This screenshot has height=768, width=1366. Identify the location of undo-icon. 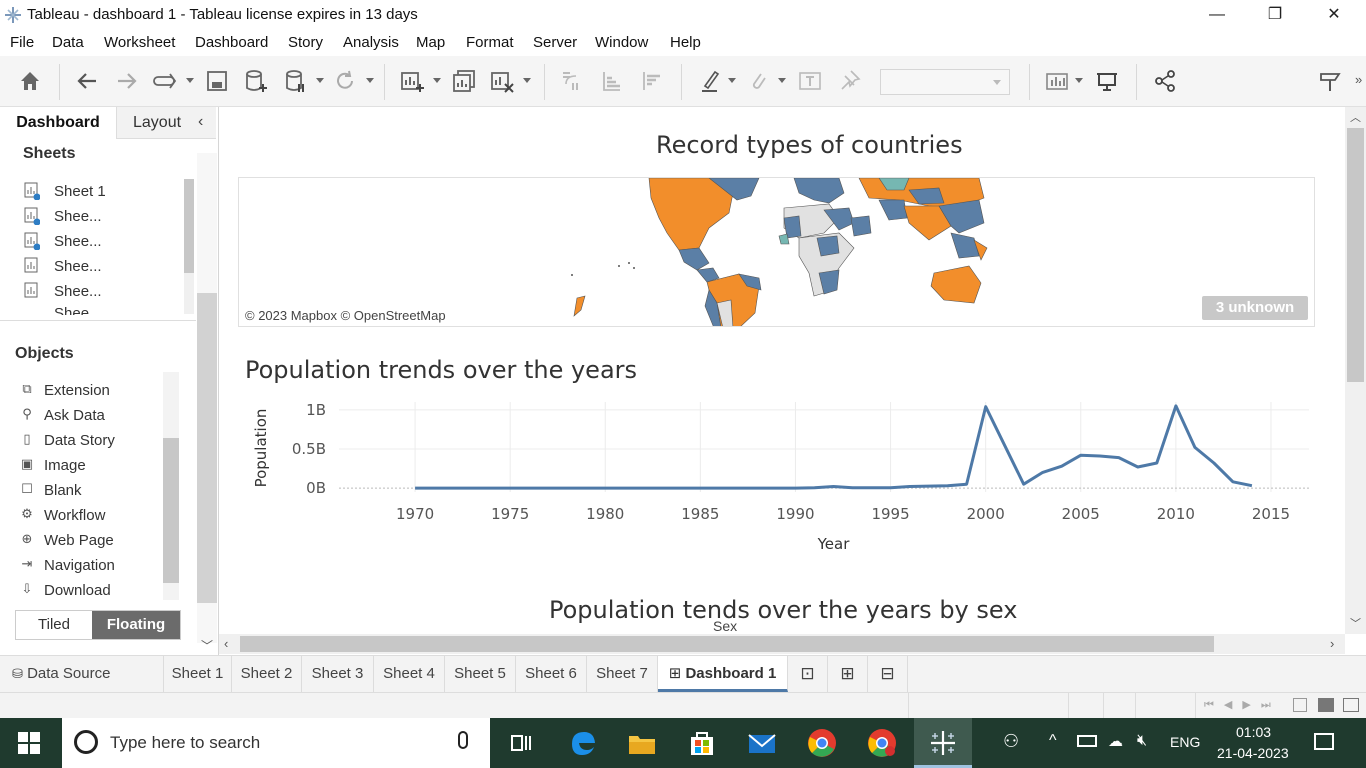
(88, 81).